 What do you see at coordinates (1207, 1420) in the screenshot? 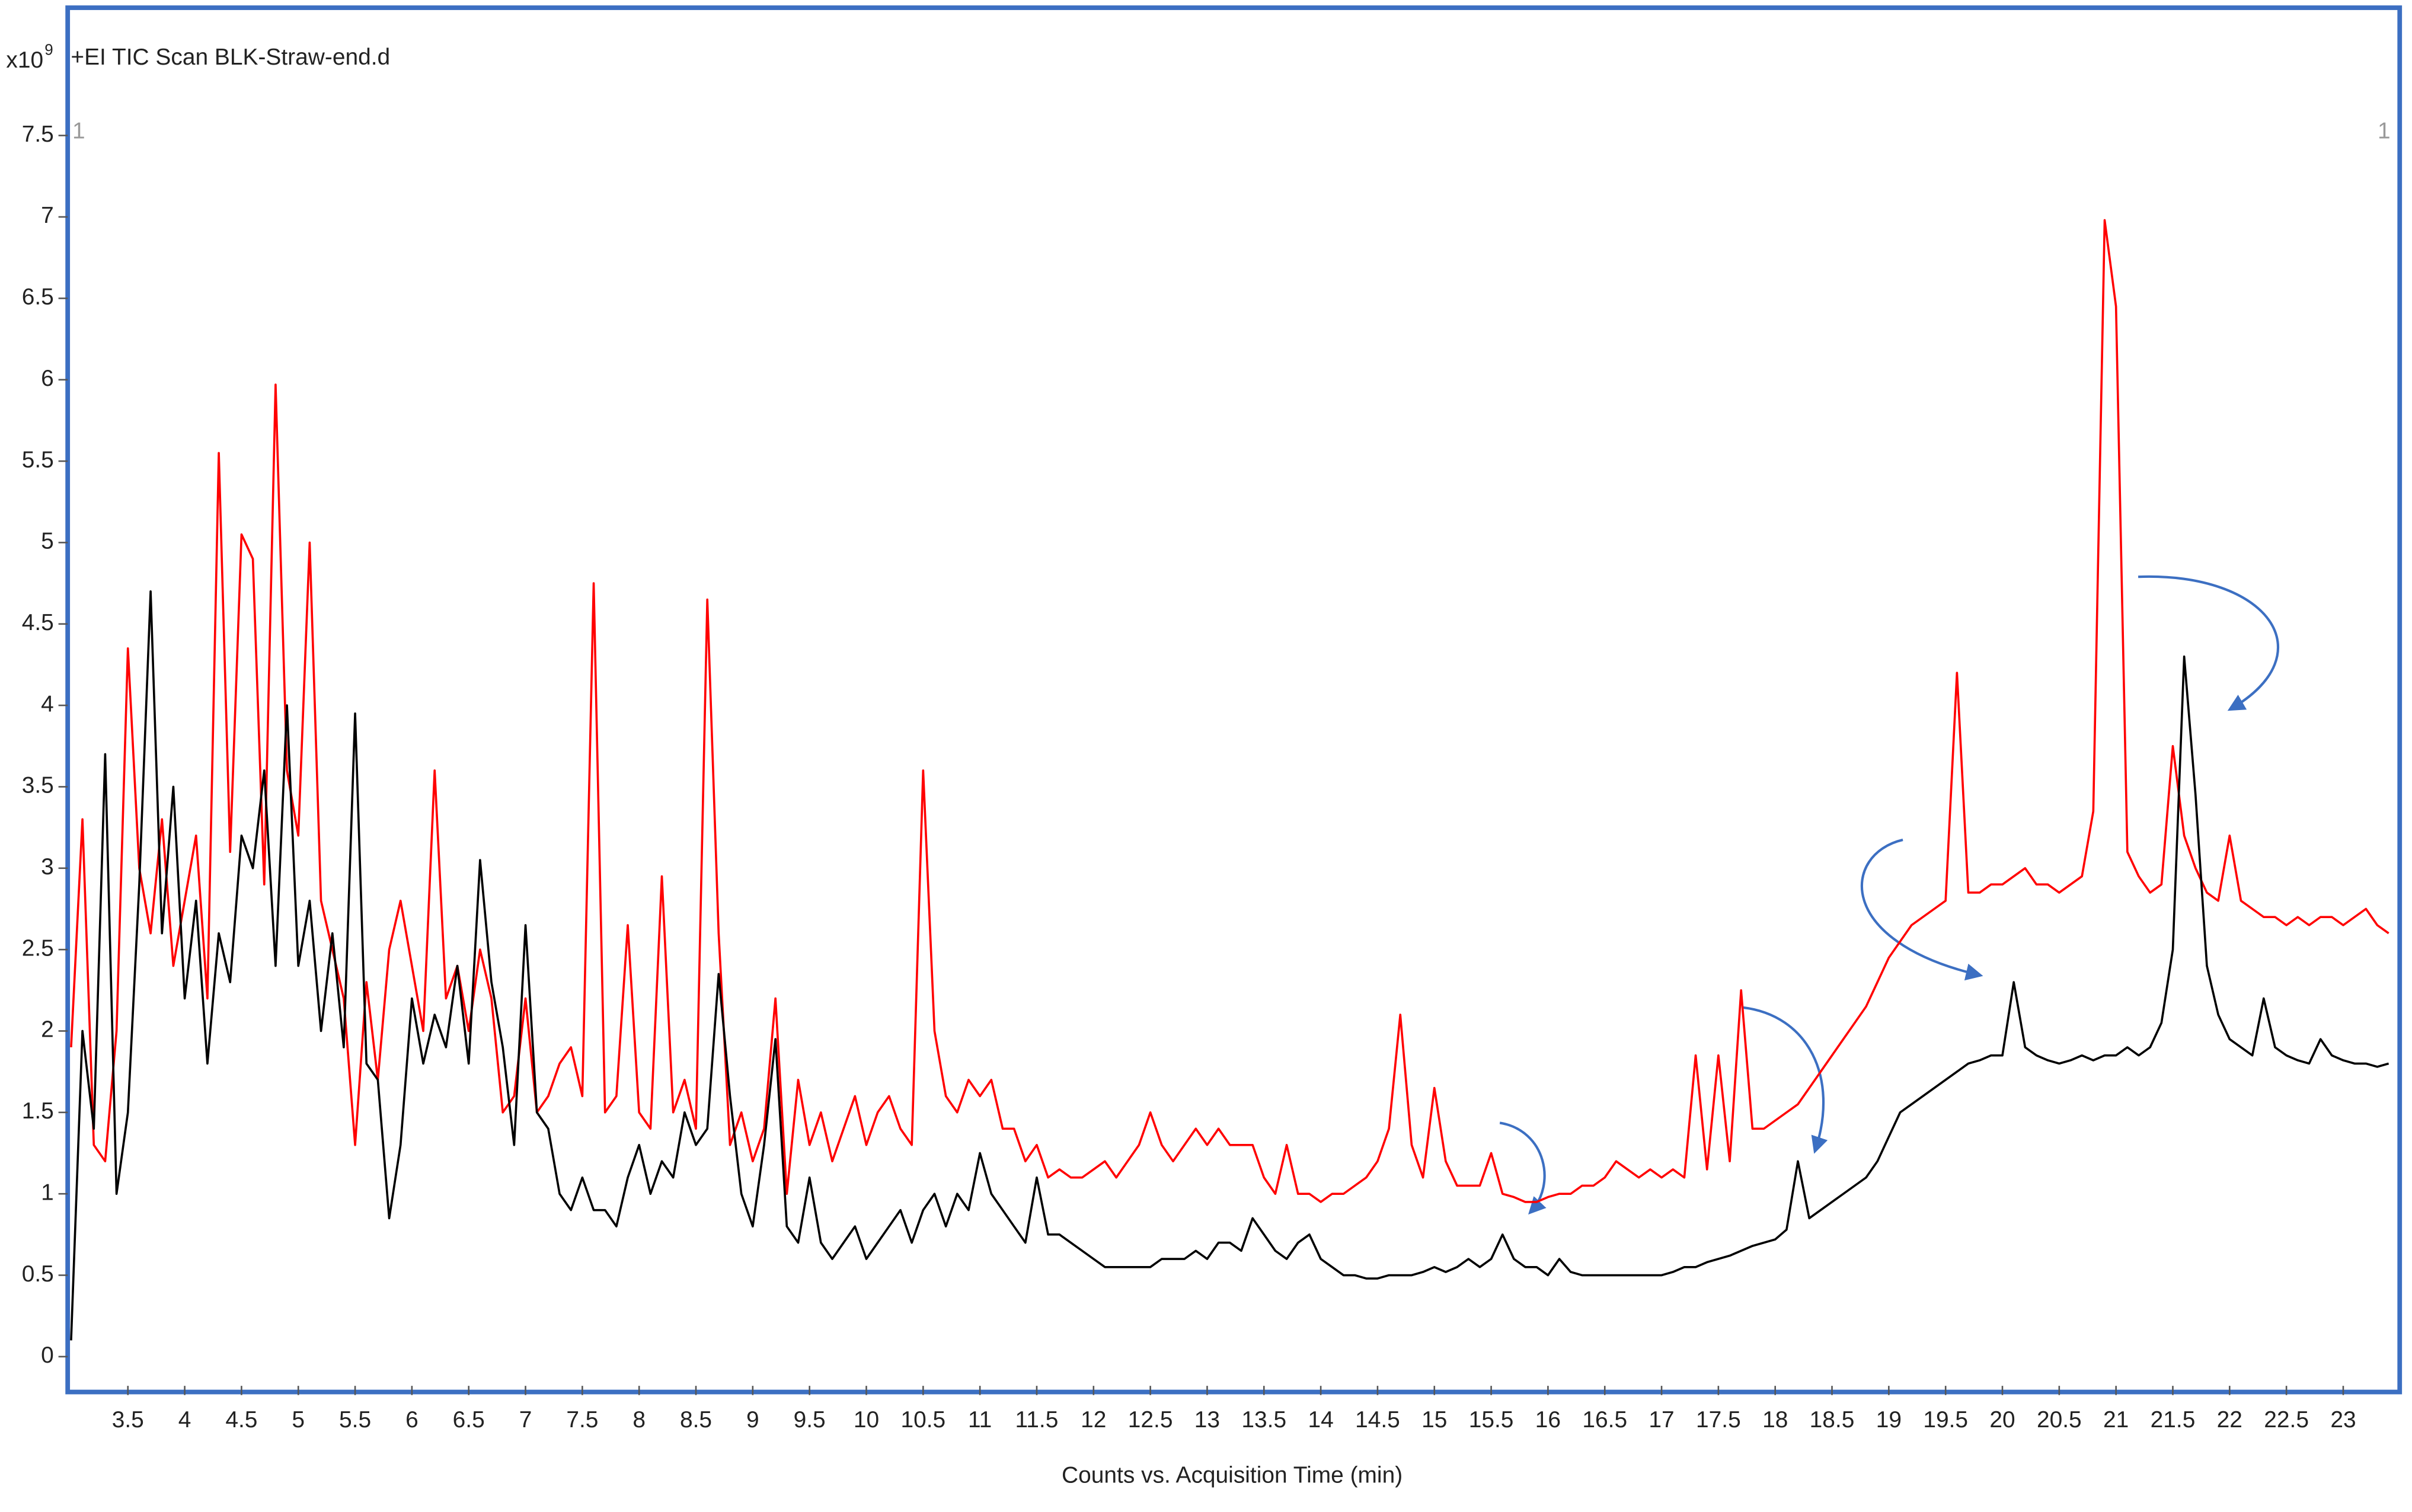
I see `x-tick-label: 13` at bounding box center [1207, 1420].